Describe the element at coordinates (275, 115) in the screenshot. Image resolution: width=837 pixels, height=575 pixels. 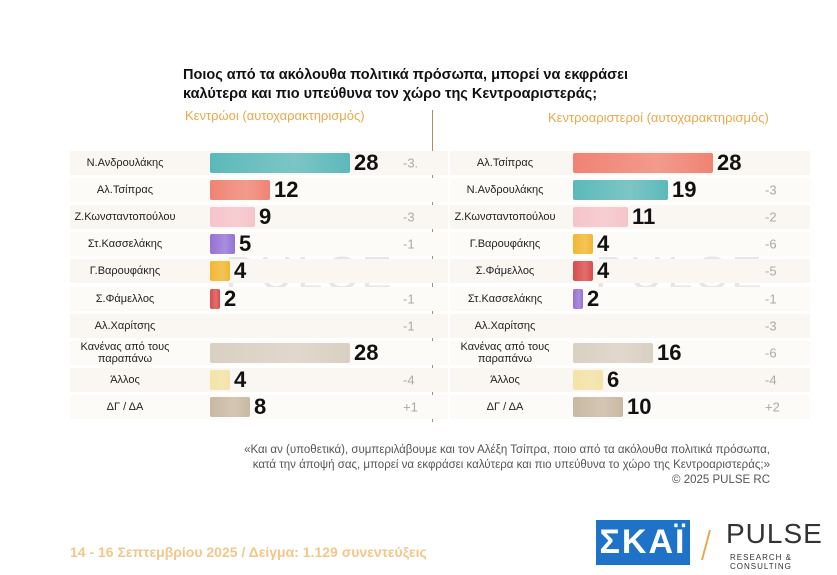
I see `chart-subtitle: Κεντρώοι (αυτοχαρακτηρισμός)` at that location.